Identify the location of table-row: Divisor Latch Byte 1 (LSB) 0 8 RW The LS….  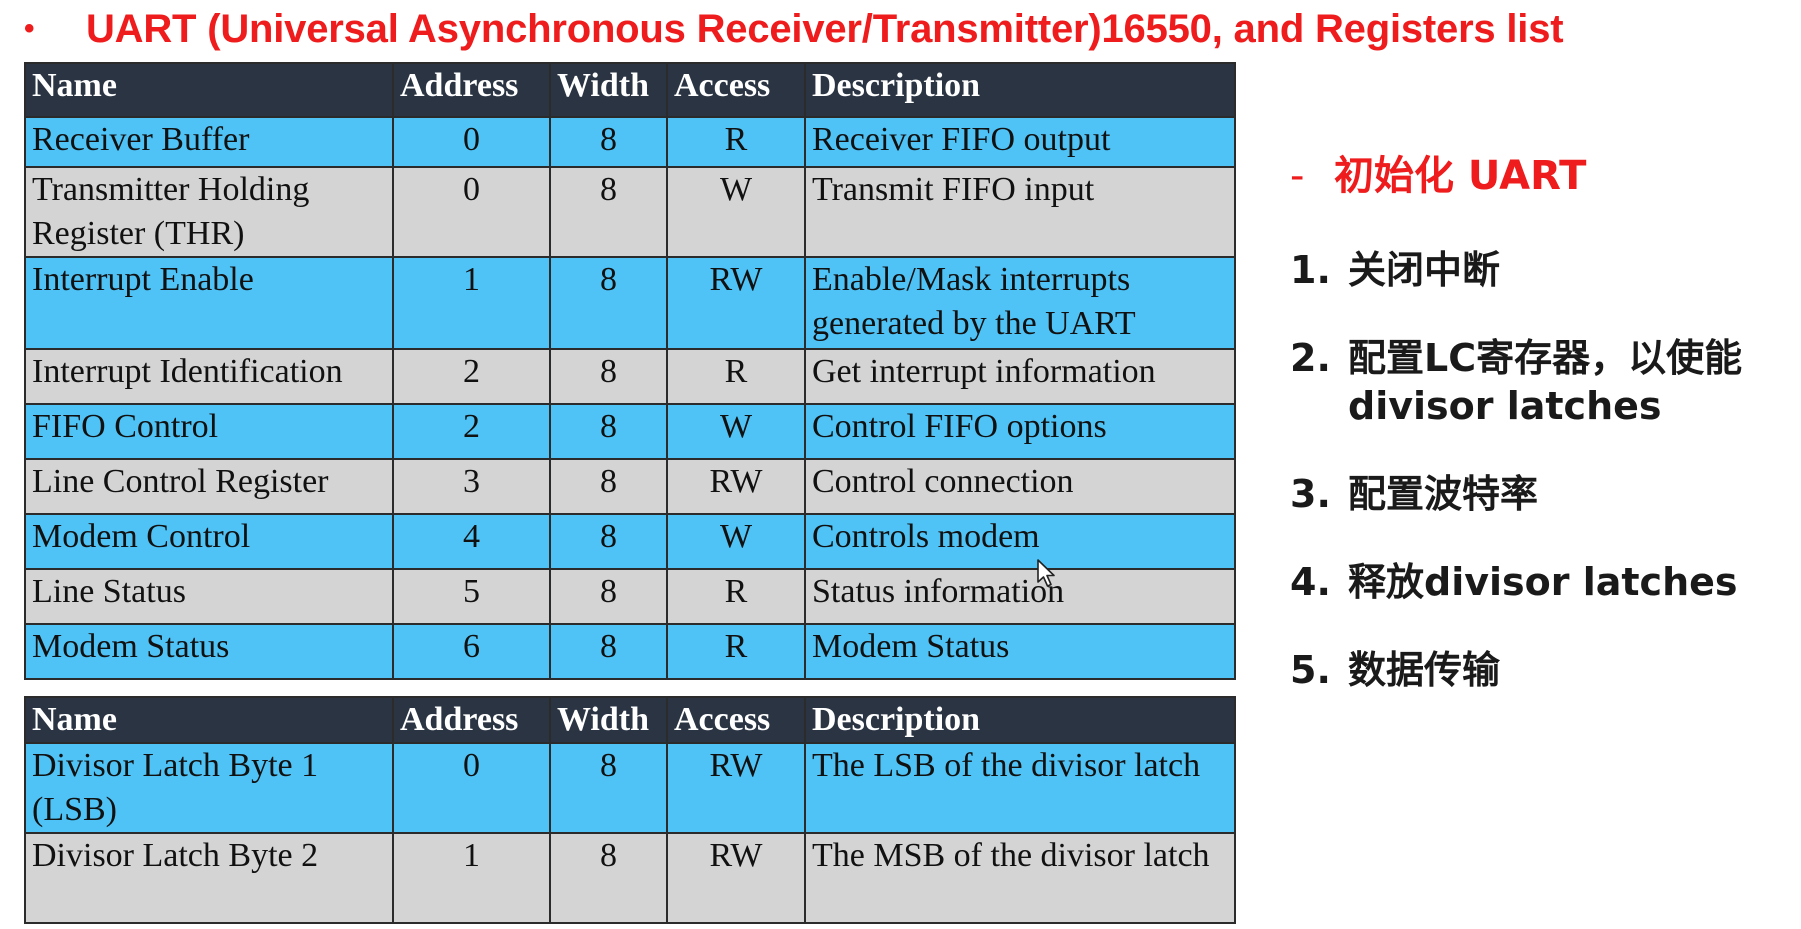
(630, 788).